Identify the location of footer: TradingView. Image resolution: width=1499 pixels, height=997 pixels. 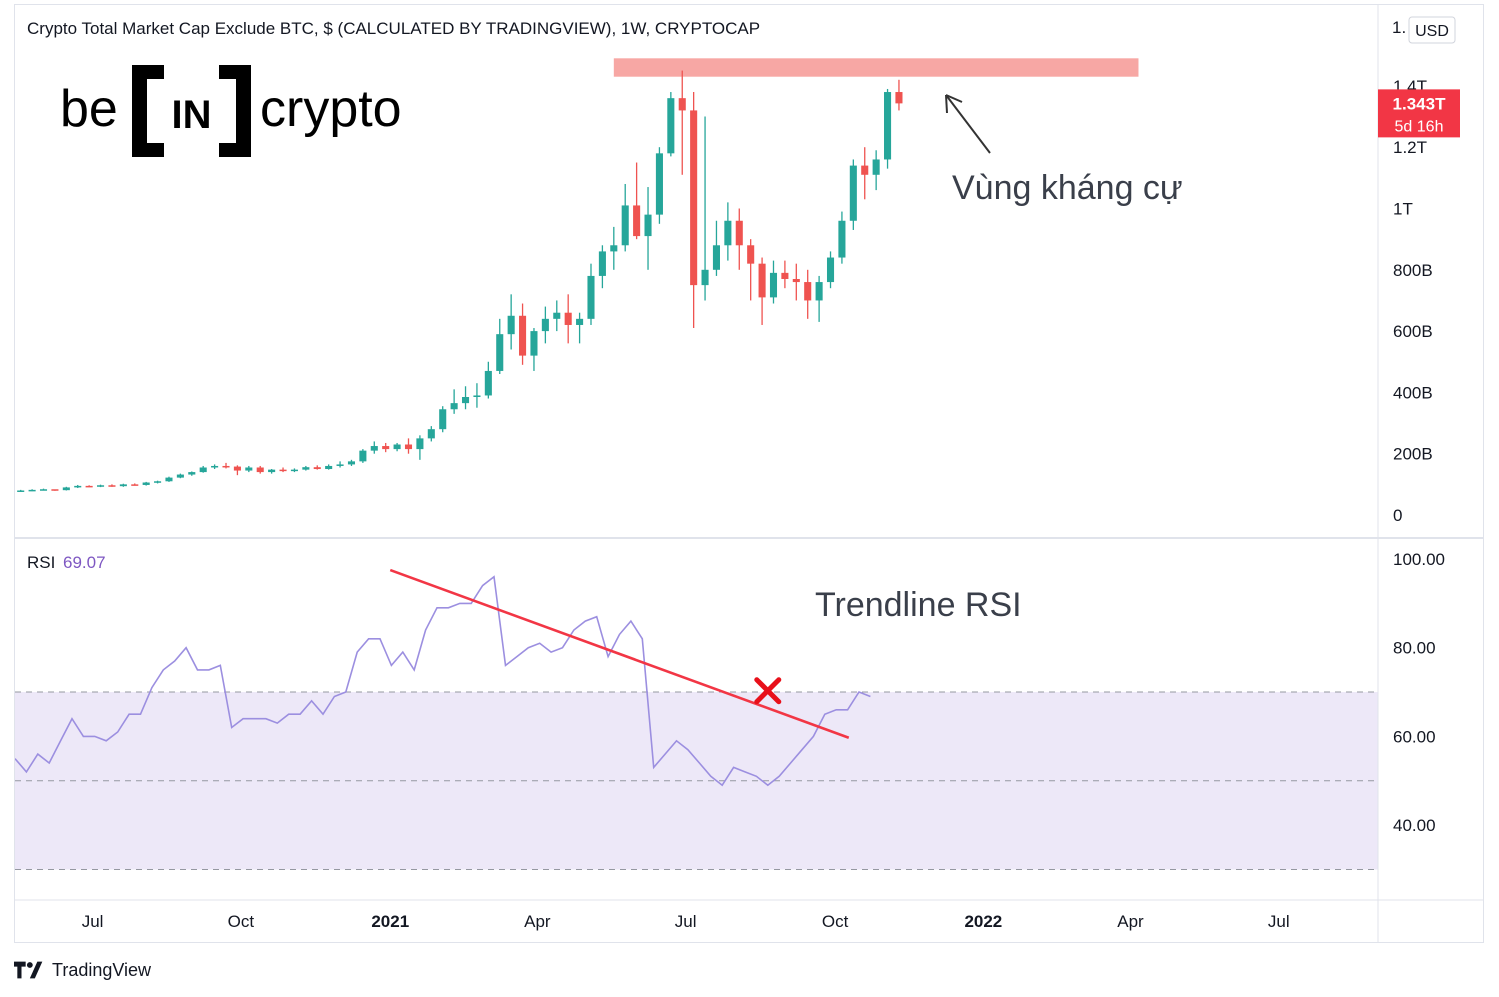
(82, 970).